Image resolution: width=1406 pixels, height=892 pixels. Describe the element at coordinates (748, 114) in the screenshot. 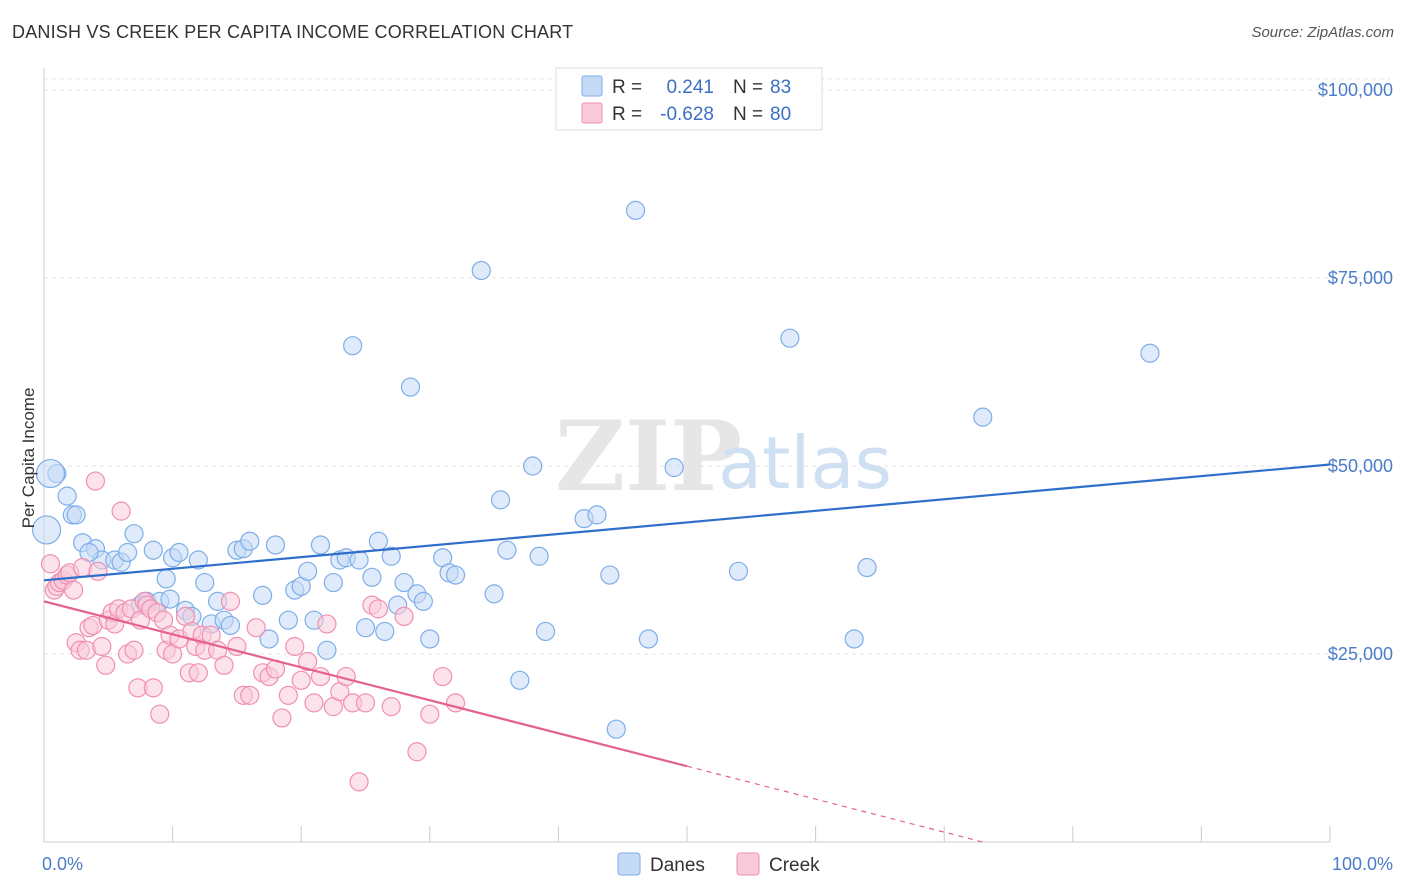

I see `legend-n-label-creek: N =` at that location.